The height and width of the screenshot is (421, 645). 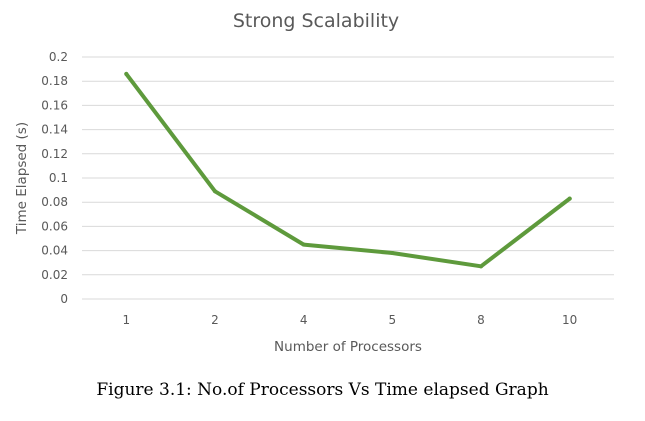 What do you see at coordinates (304, 320) in the screenshot?
I see `x-tick-label: 4` at bounding box center [304, 320].